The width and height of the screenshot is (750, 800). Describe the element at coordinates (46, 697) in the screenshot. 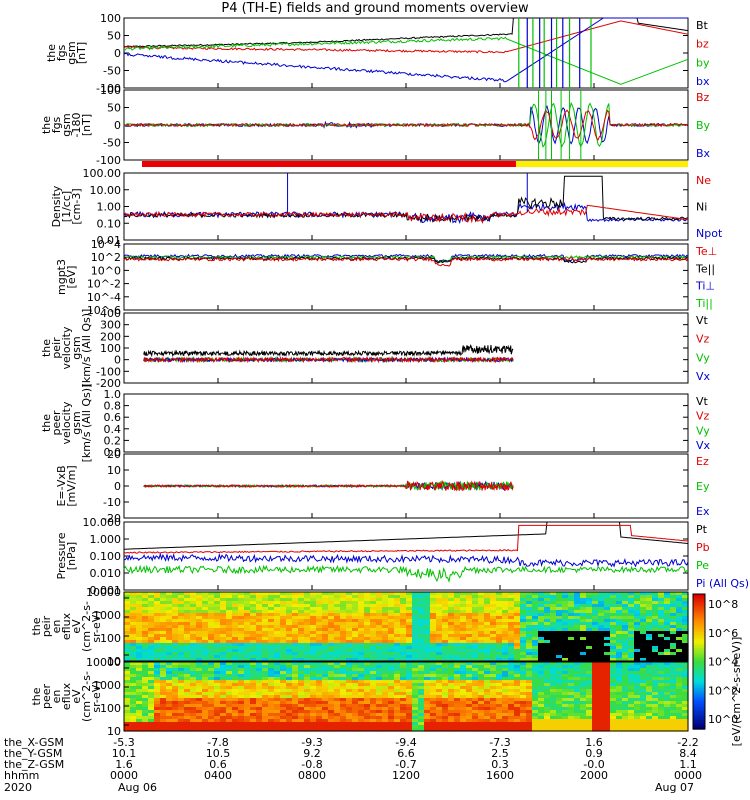

I see `y-axis-label: peer` at that location.